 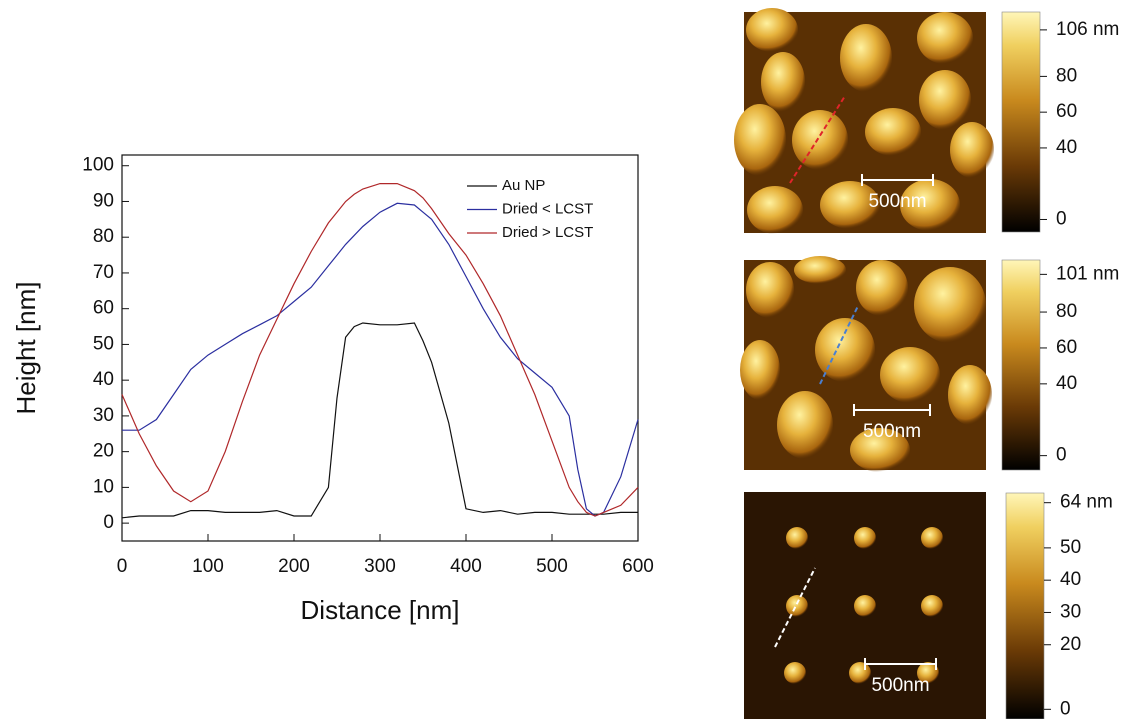 I want to click on series-line, so click(x=379, y=420).